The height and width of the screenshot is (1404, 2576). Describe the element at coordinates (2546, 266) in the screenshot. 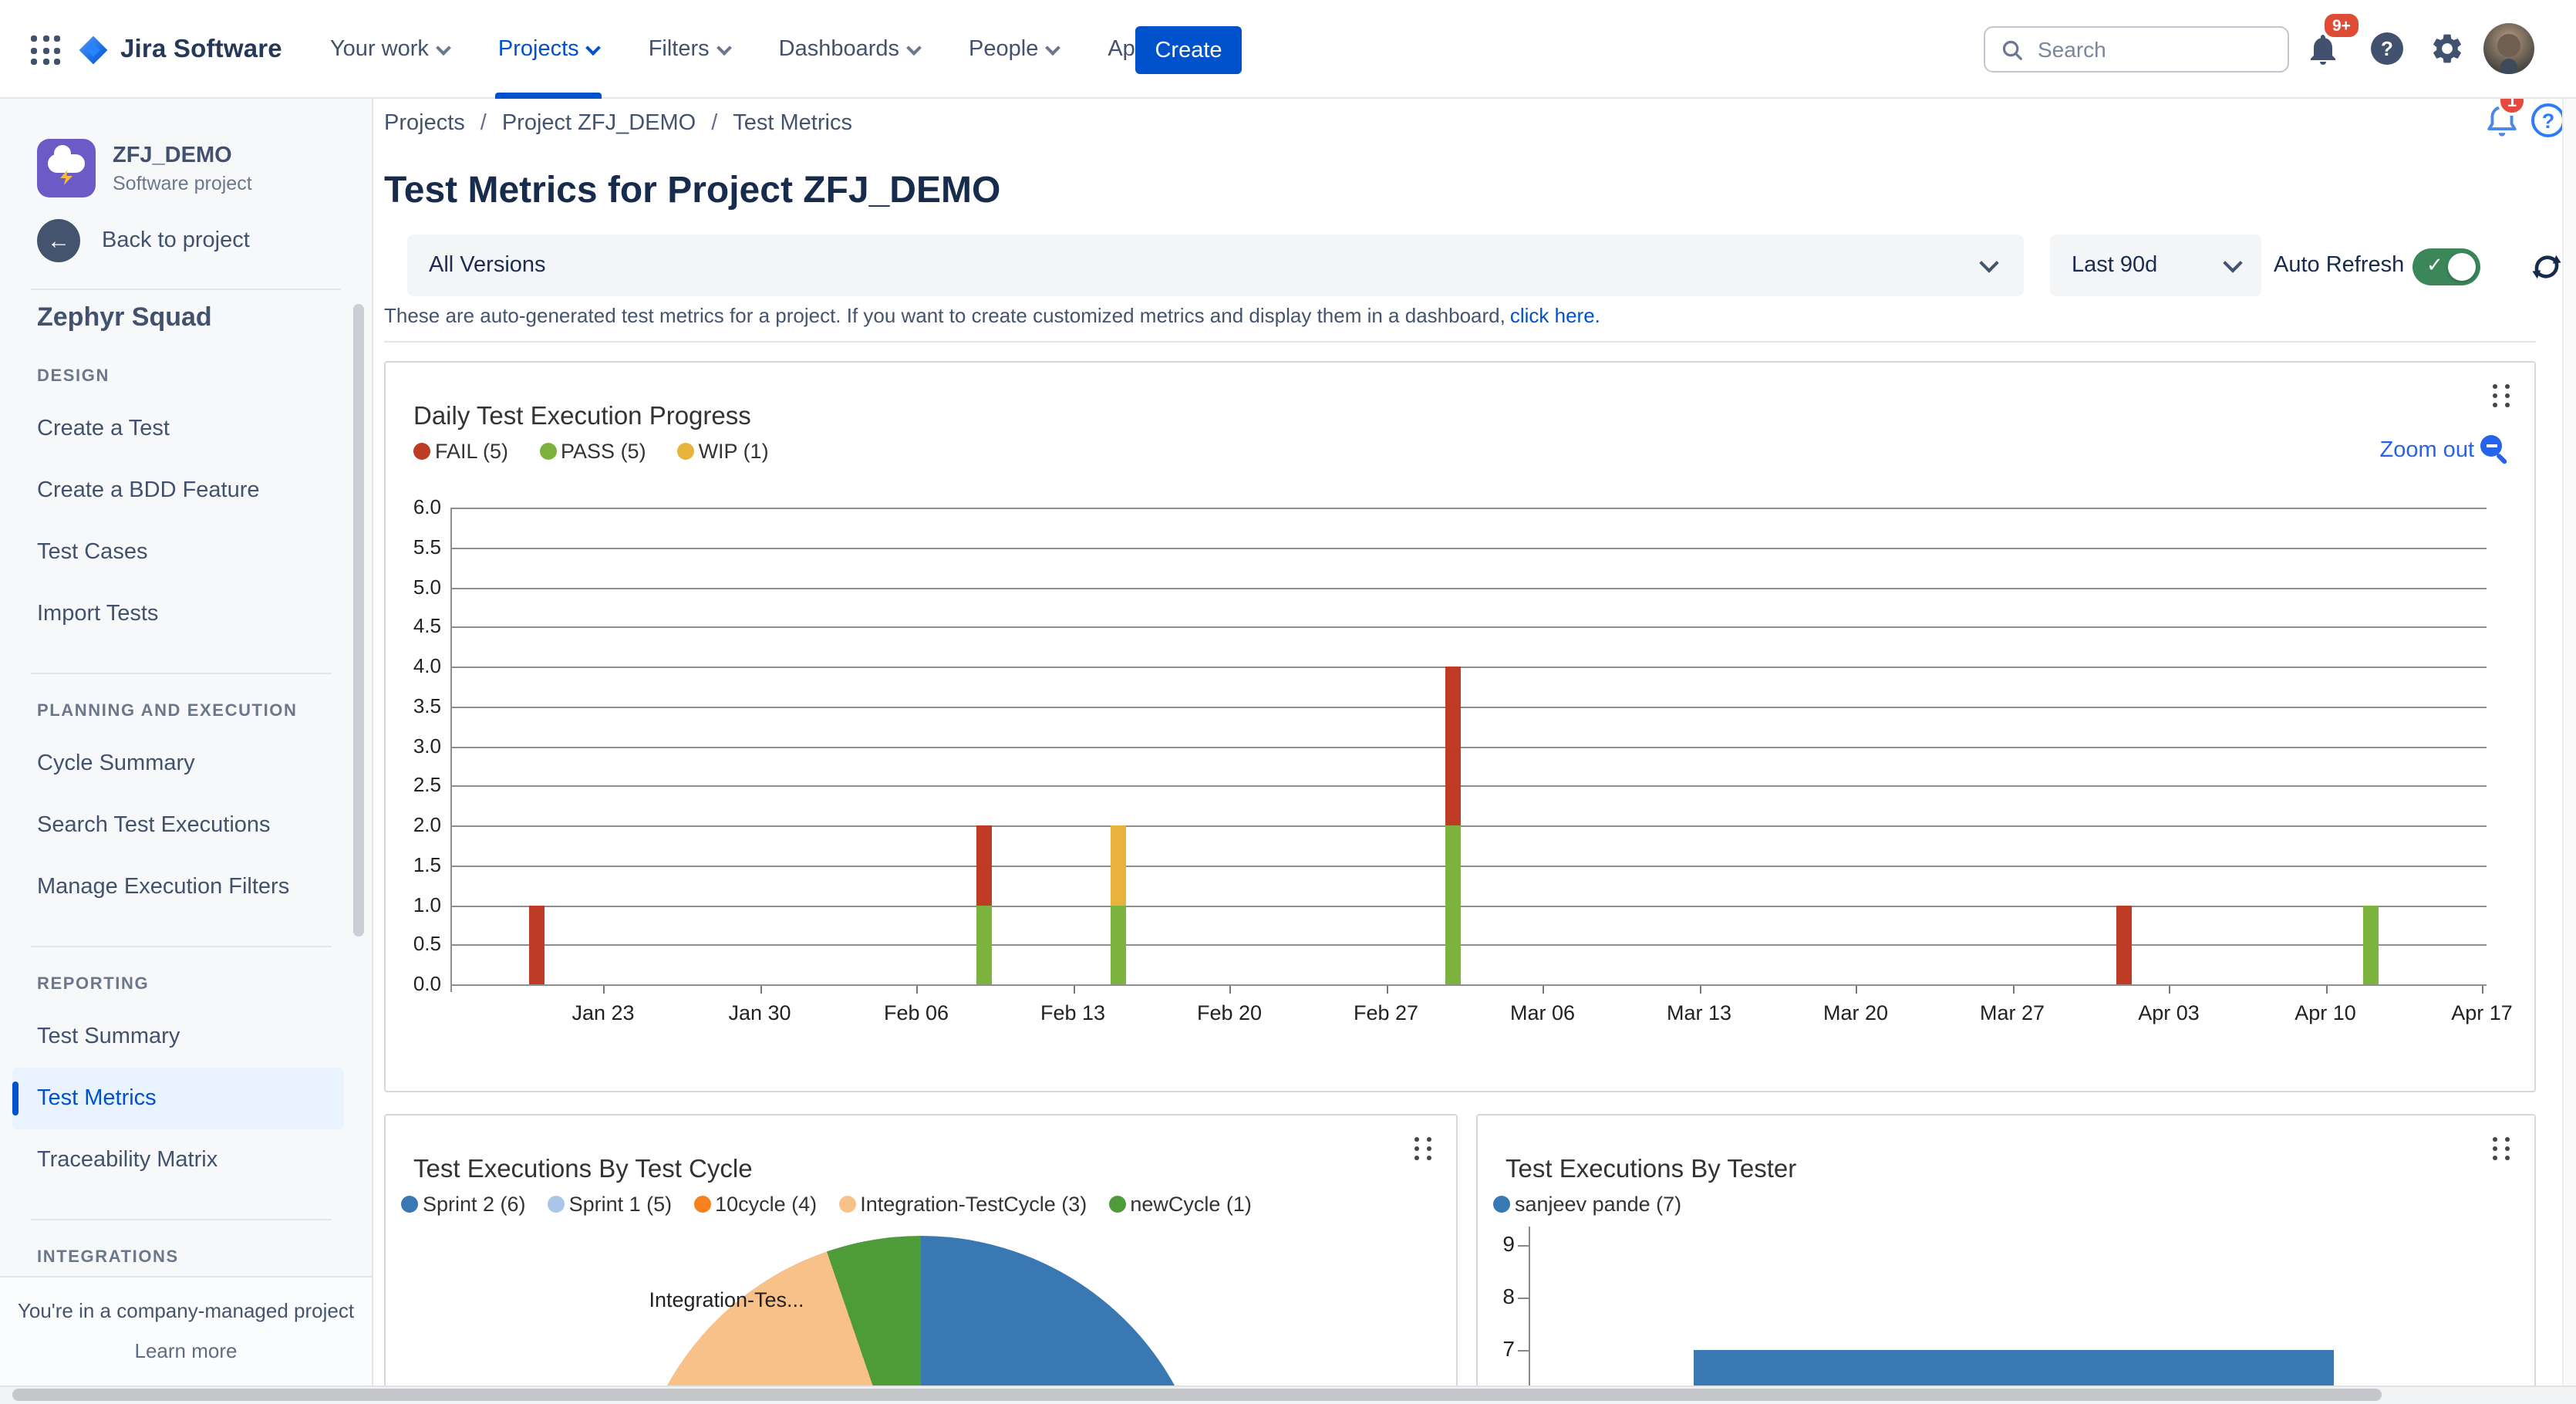

I see `refresh-icon` at that location.